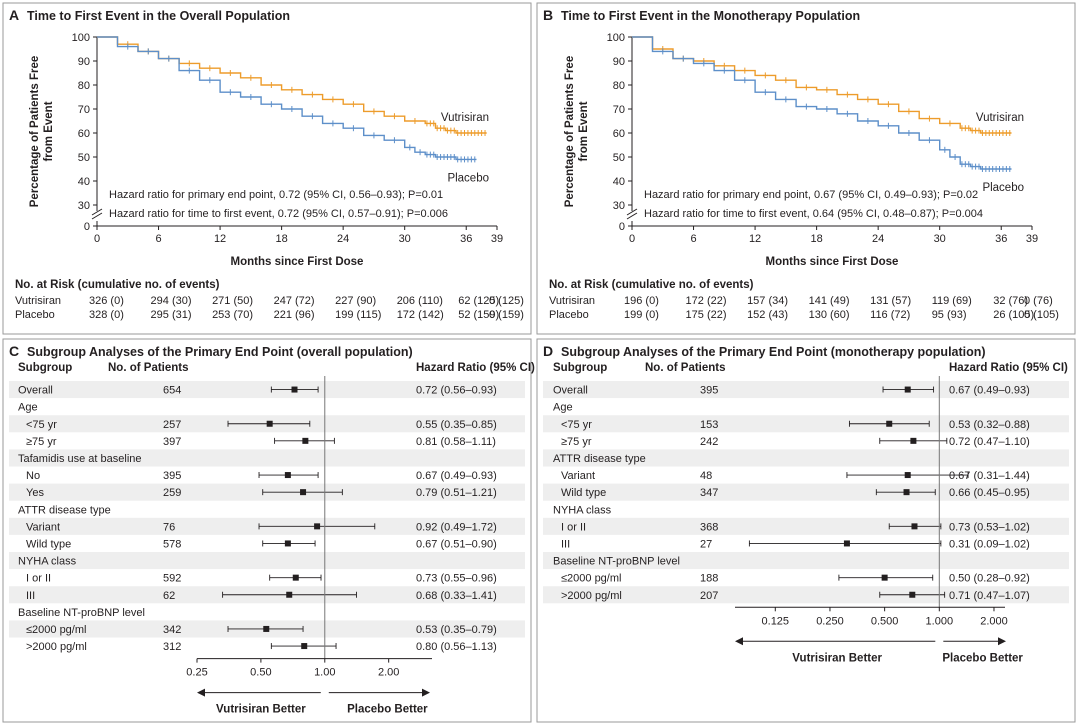 Image resolution: width=1080 pixels, height=725 pixels. Describe the element at coordinates (420, 315) in the screenshot. I see `at-risk-cell: 172 (142)` at that location.